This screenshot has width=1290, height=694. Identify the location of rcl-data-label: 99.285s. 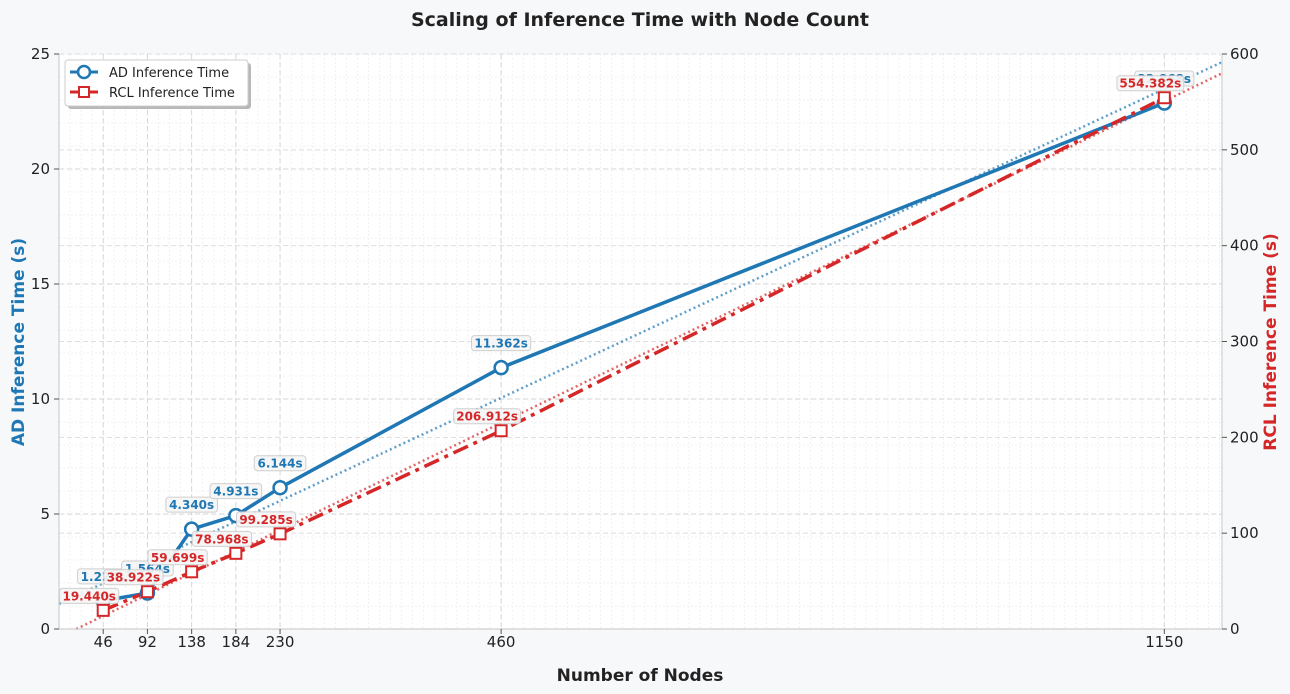
(265, 520).